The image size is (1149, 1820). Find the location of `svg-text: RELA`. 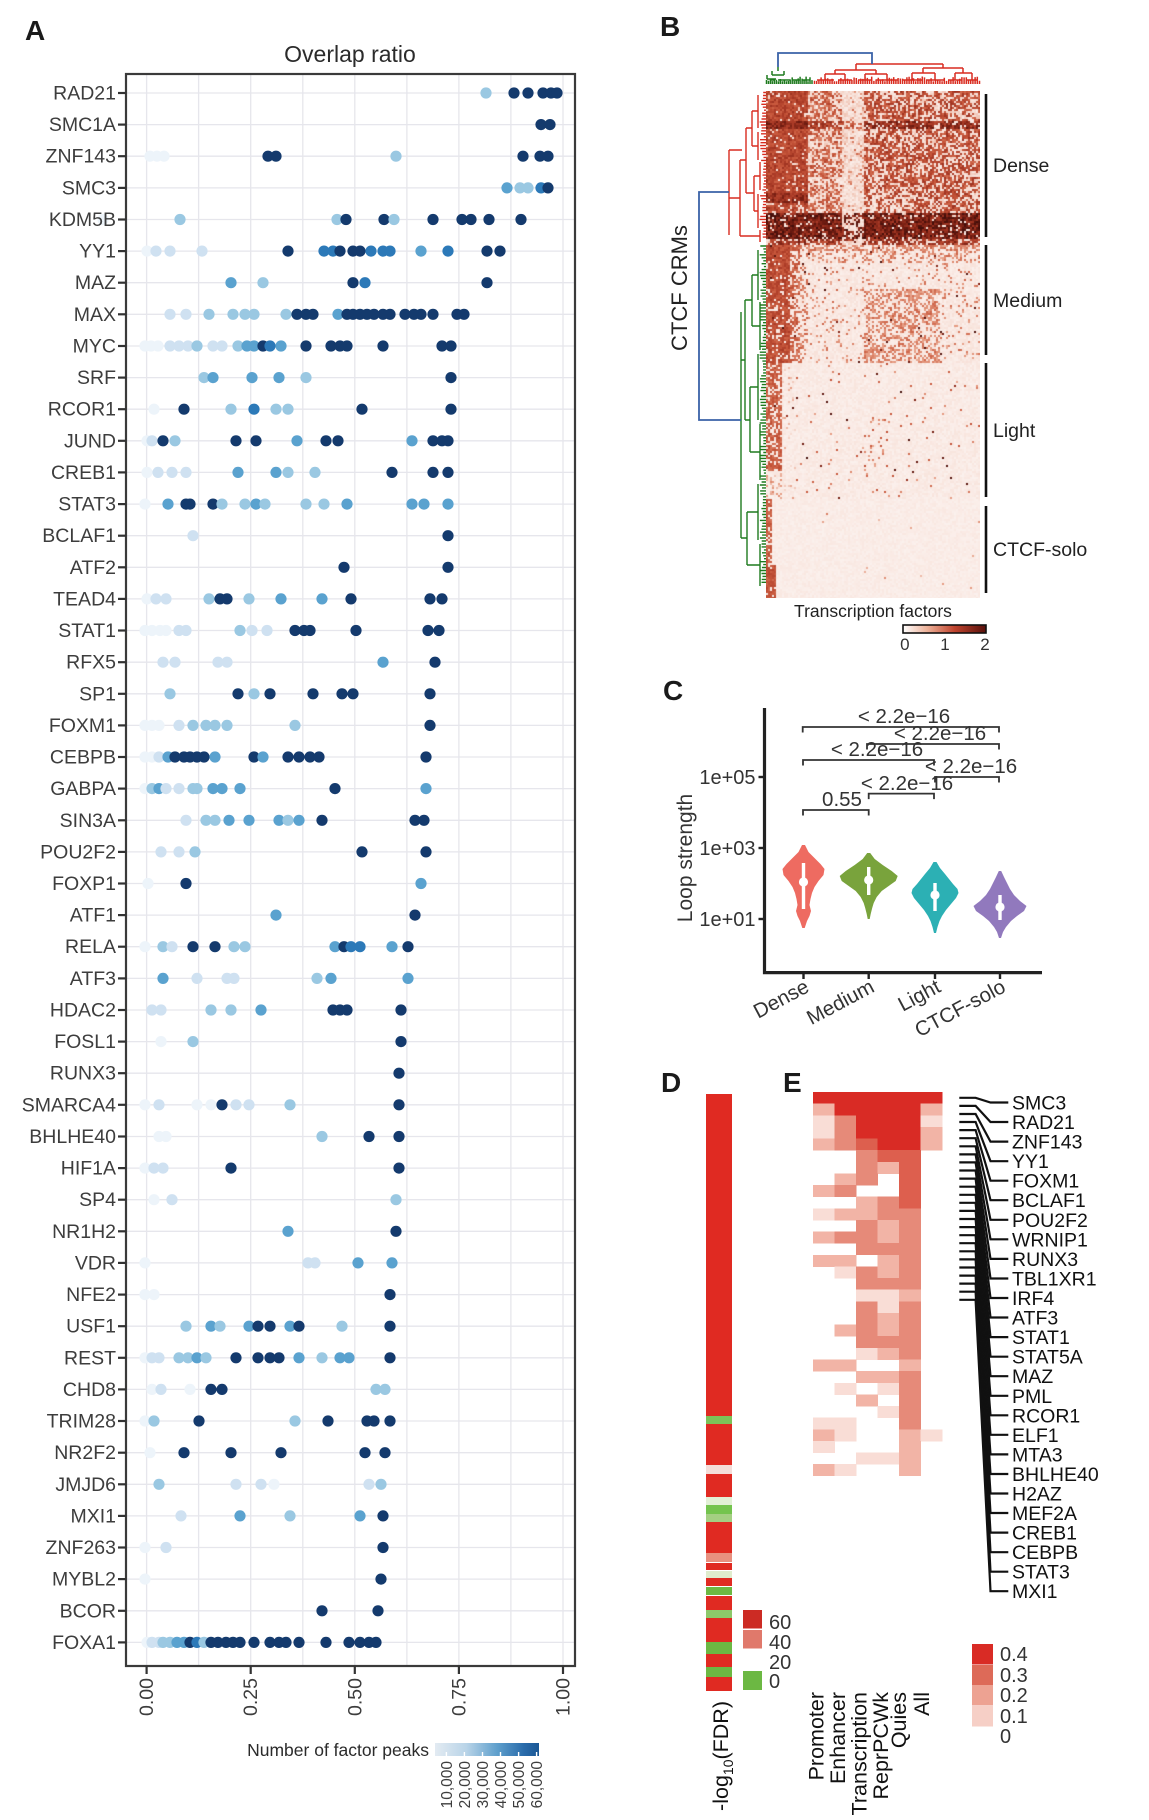

svg-text: RELA is located at coordinates (90, 947).